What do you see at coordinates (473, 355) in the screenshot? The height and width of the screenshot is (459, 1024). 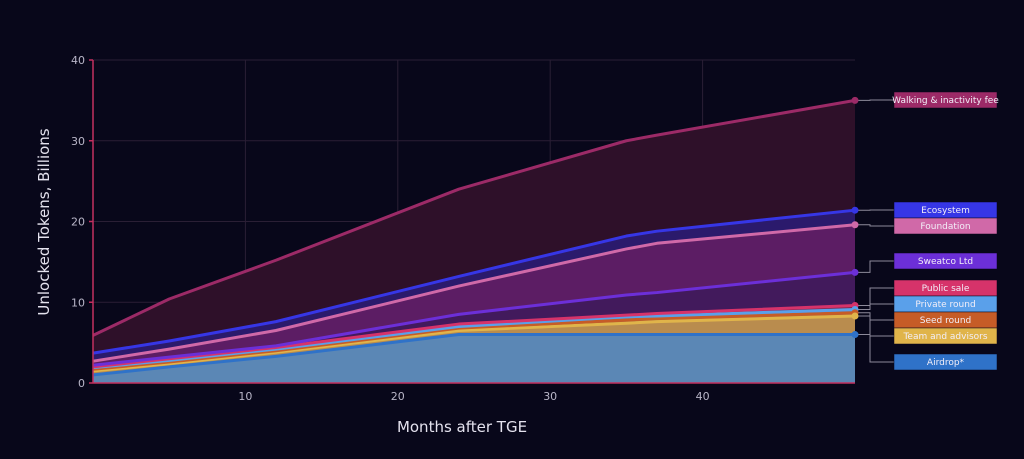 I see `line-airdrop-` at bounding box center [473, 355].